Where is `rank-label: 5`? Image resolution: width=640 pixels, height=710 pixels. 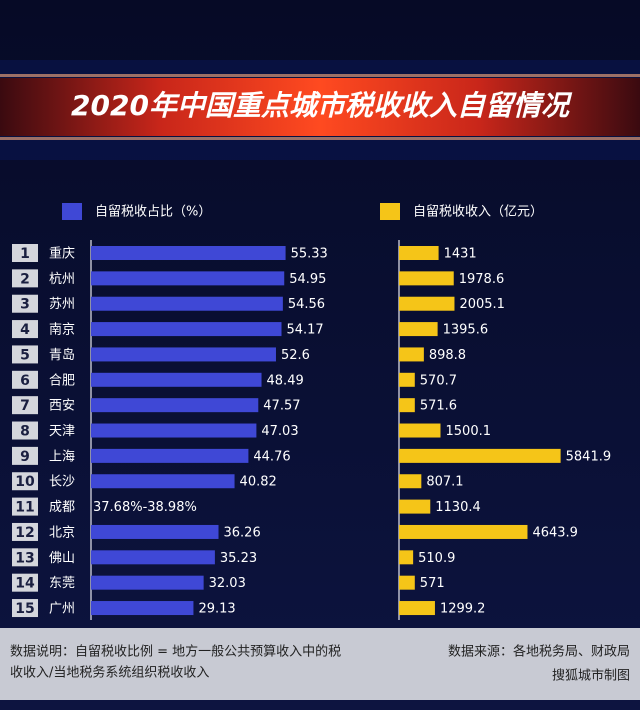 rank-label: 5 is located at coordinates (25, 355).